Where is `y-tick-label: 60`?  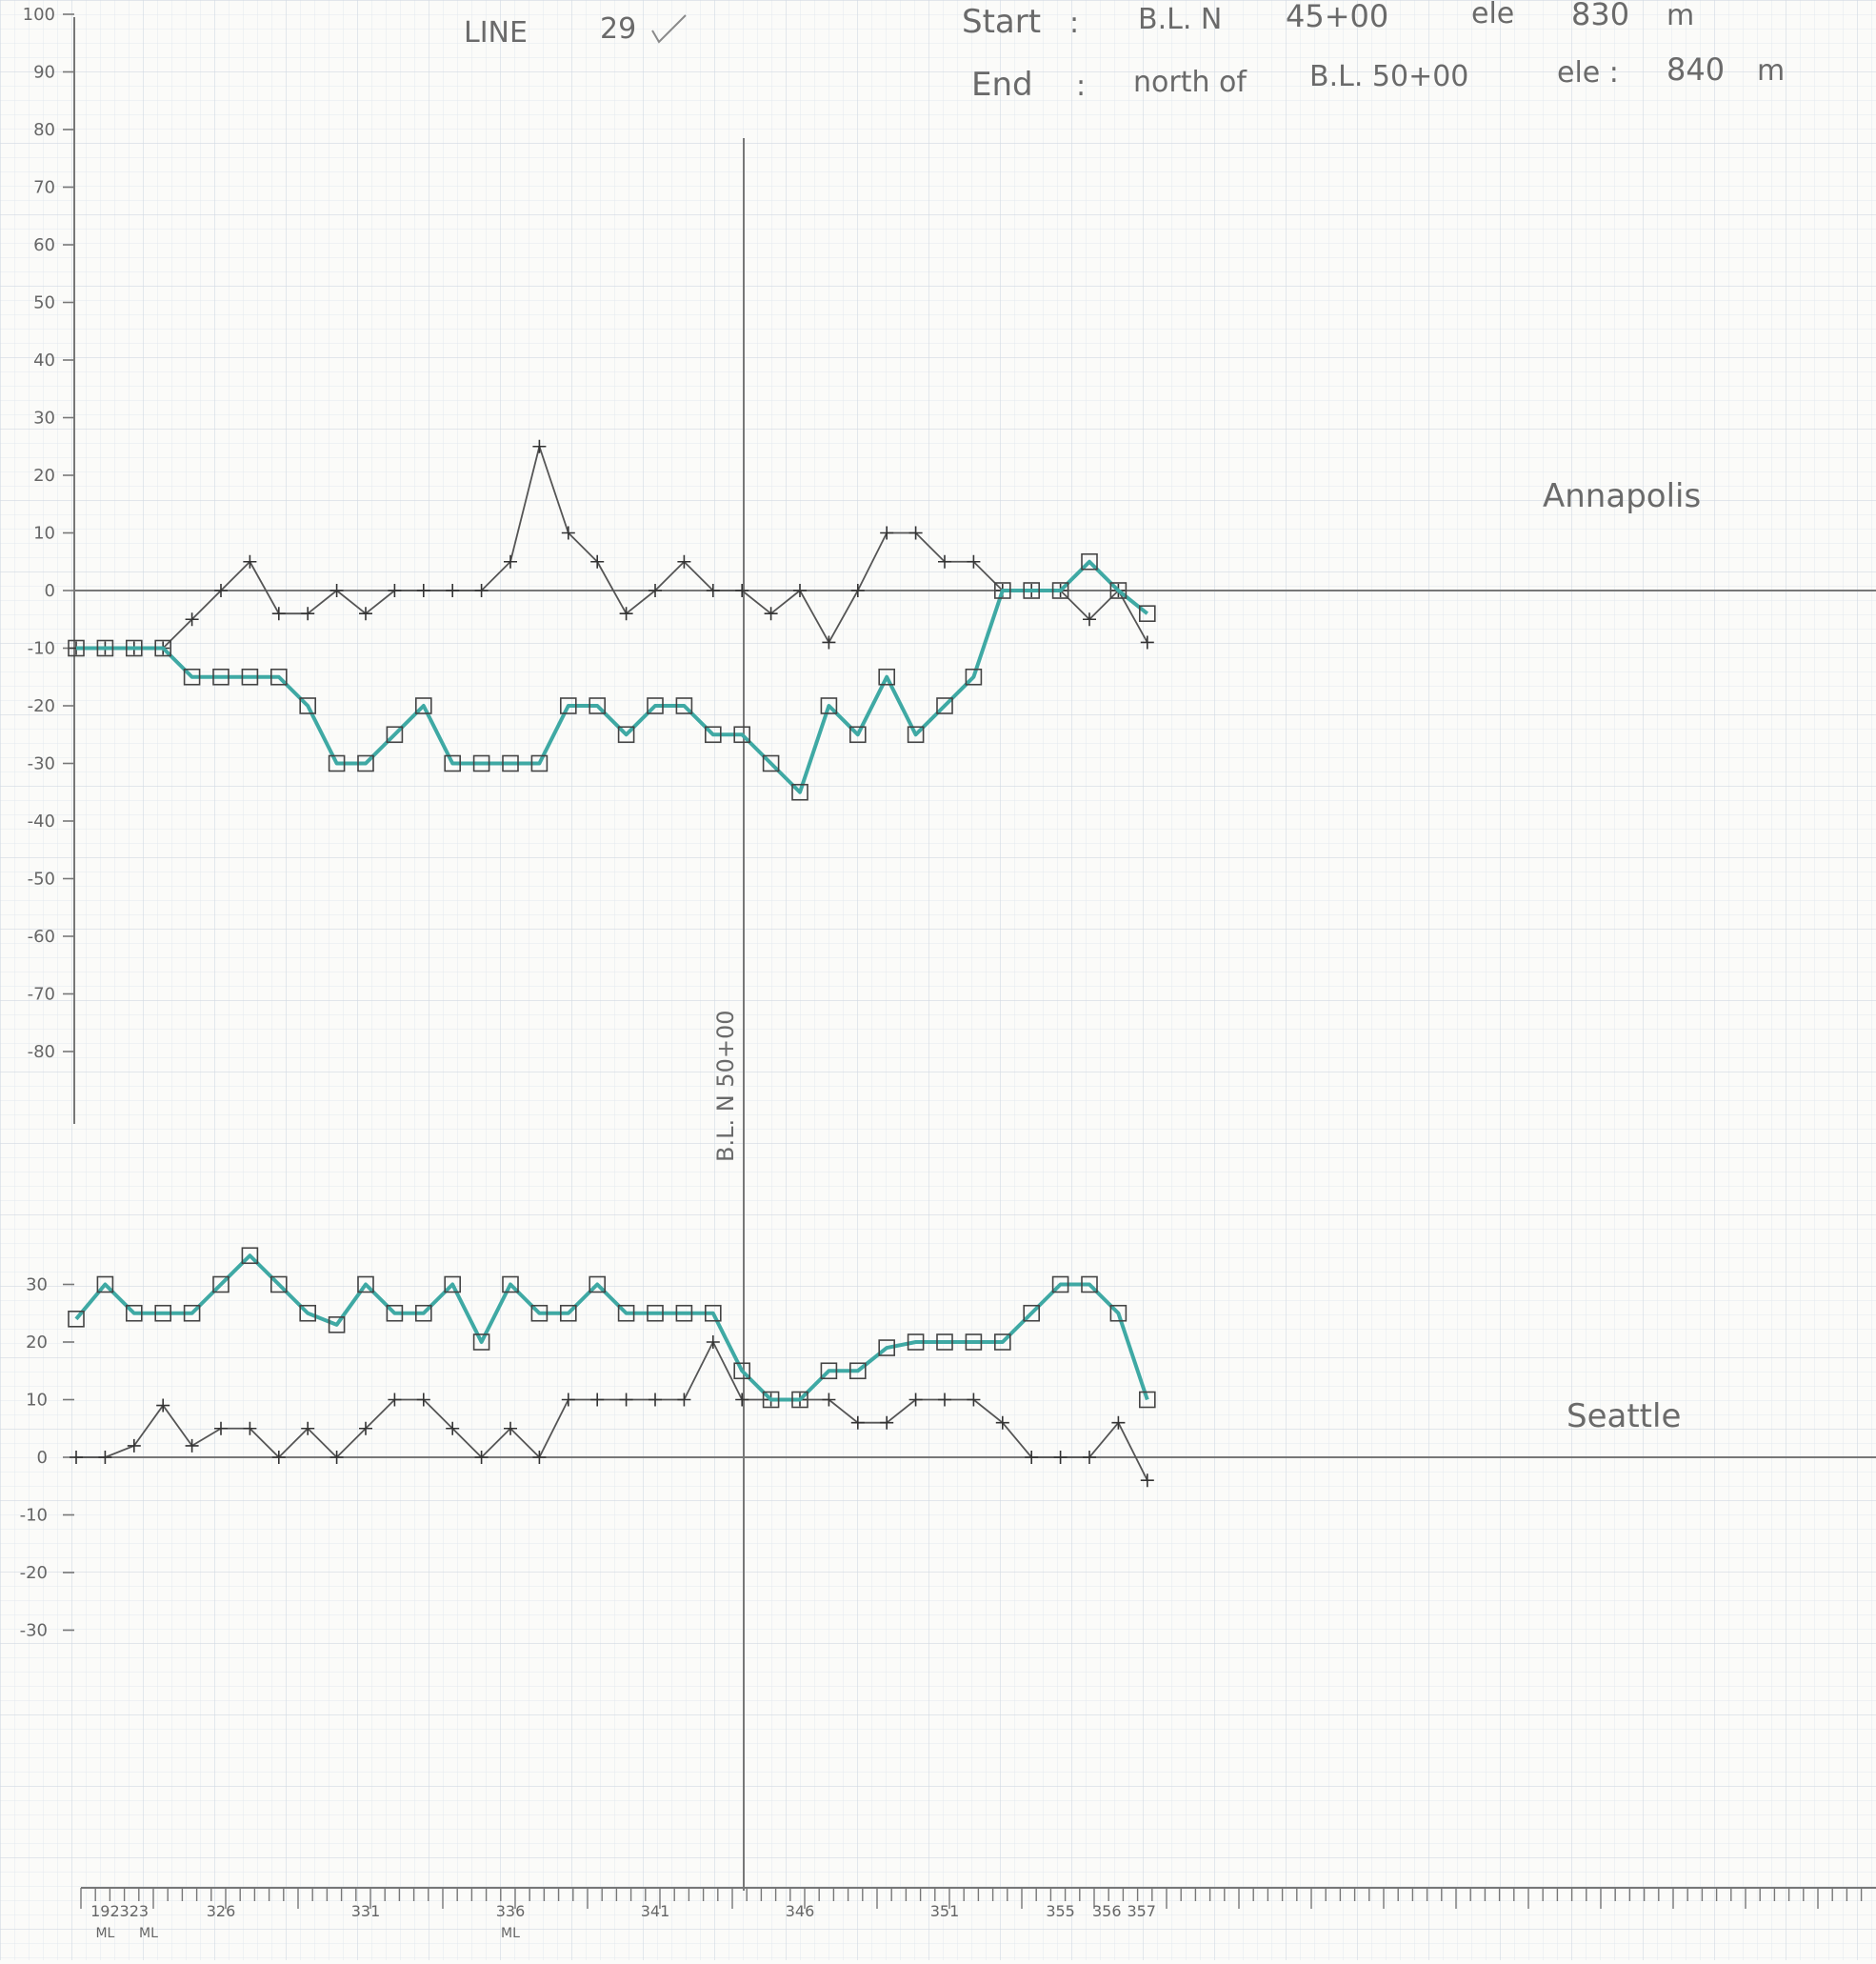 y-tick-label: 60 is located at coordinates (44, 245).